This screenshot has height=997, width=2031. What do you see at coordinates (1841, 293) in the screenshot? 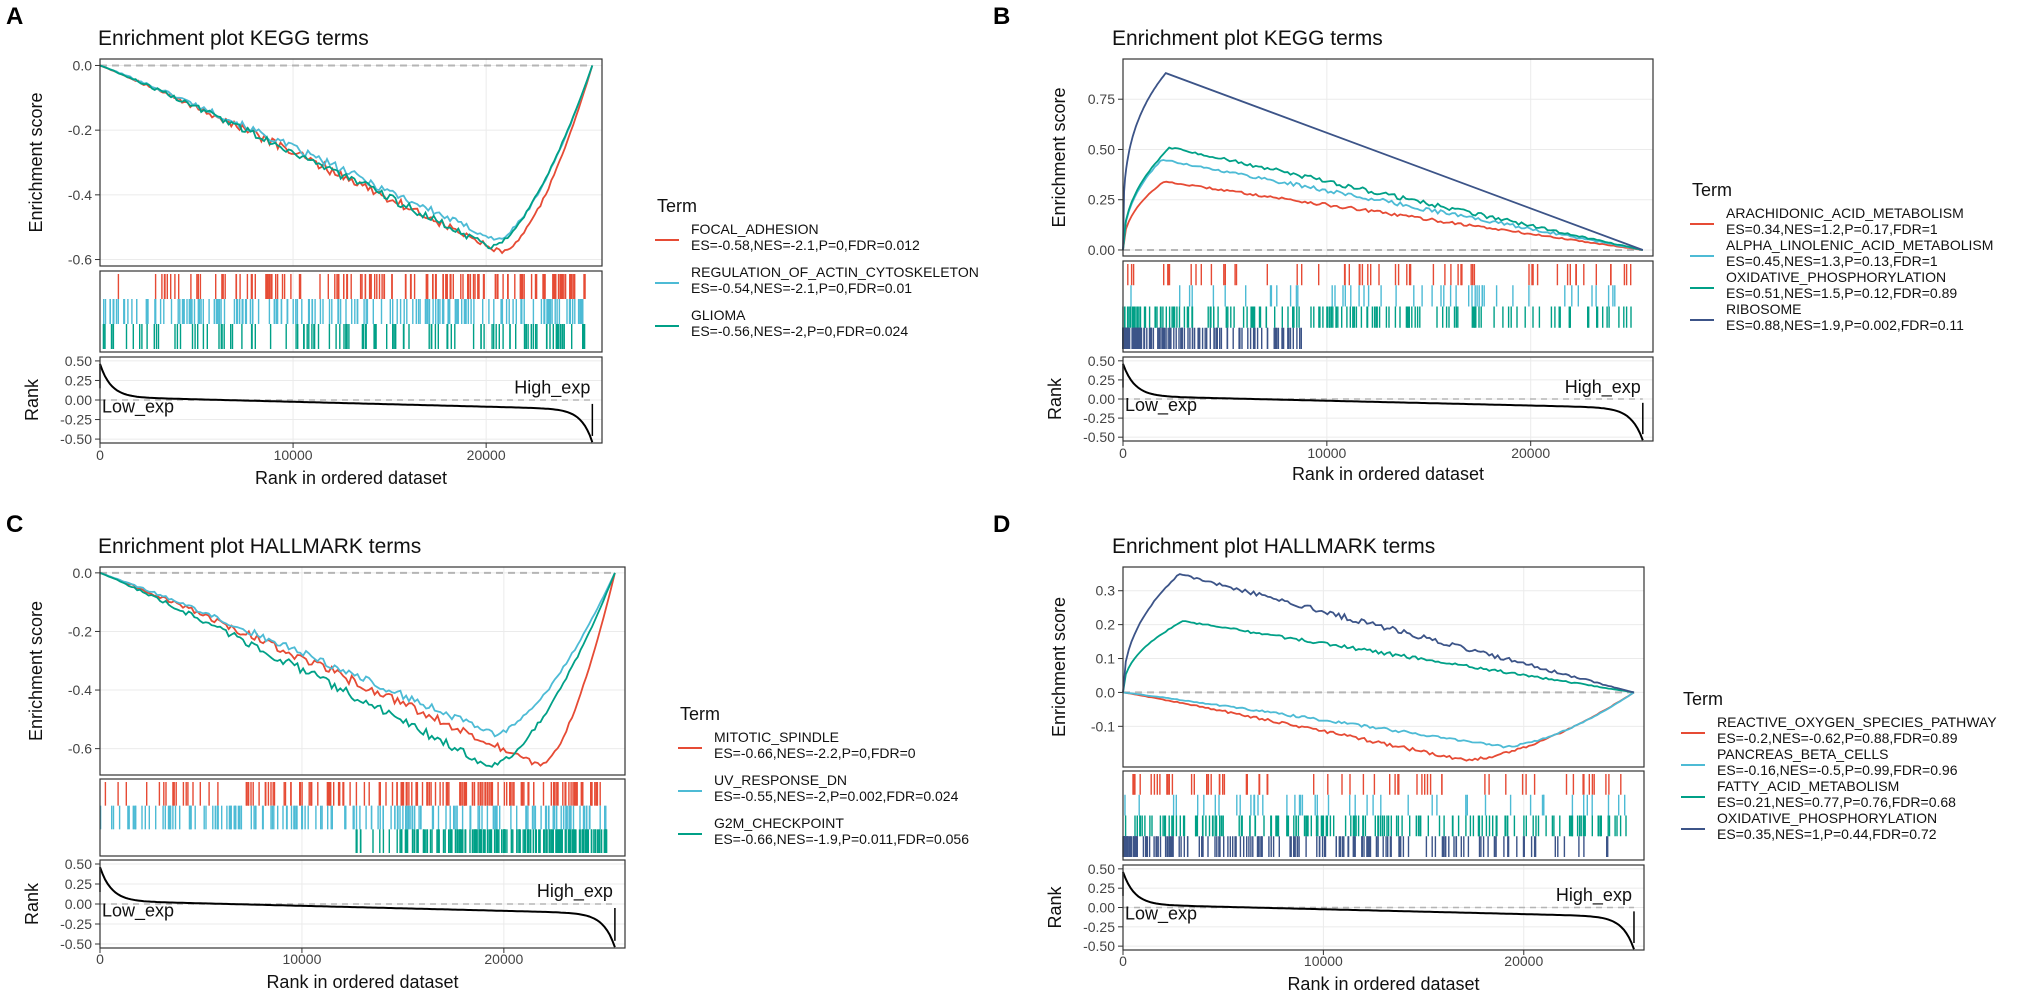
I see `legend-term-stats: ES=0.51,NES=1.5,P=0.12,FDR=0.89` at bounding box center [1841, 293].